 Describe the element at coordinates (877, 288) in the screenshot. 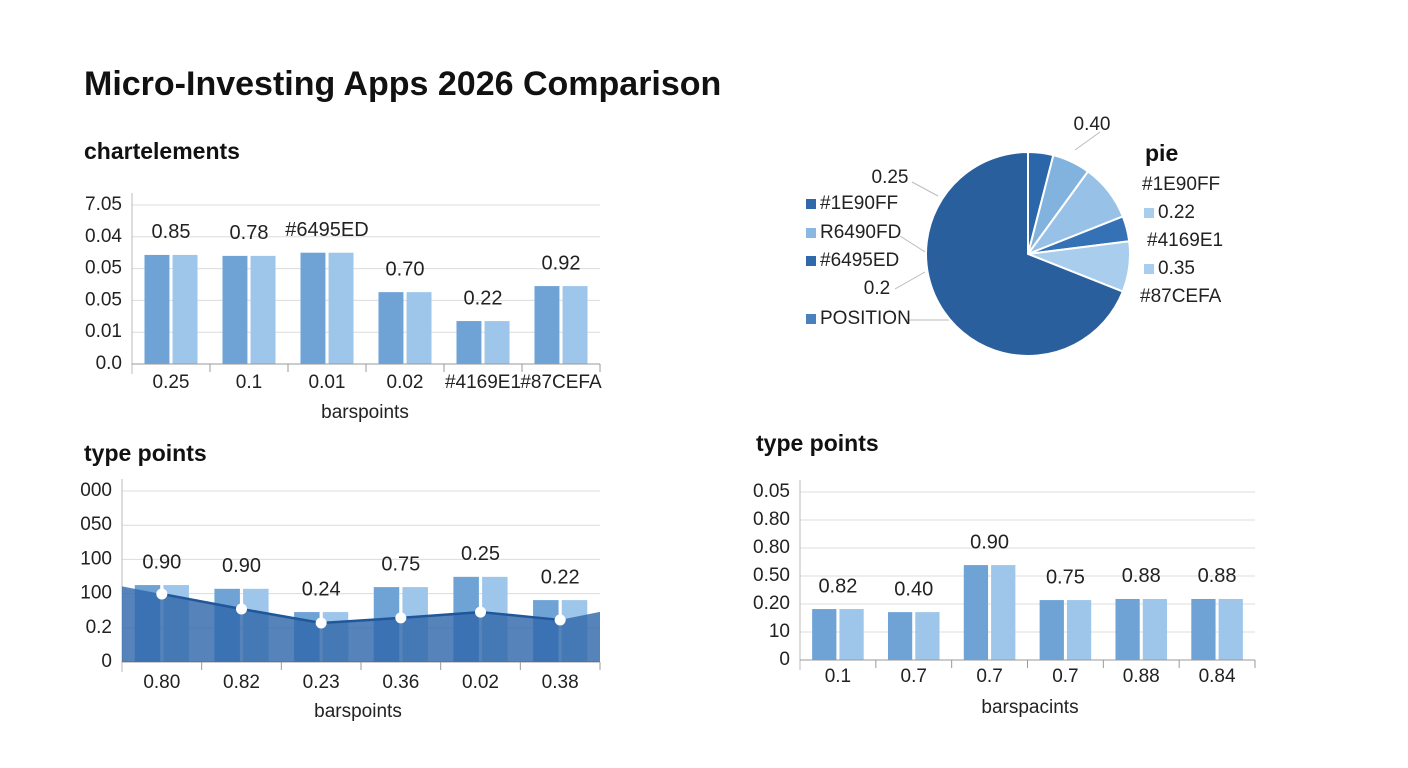

I see `pie-label: 0.2` at that location.